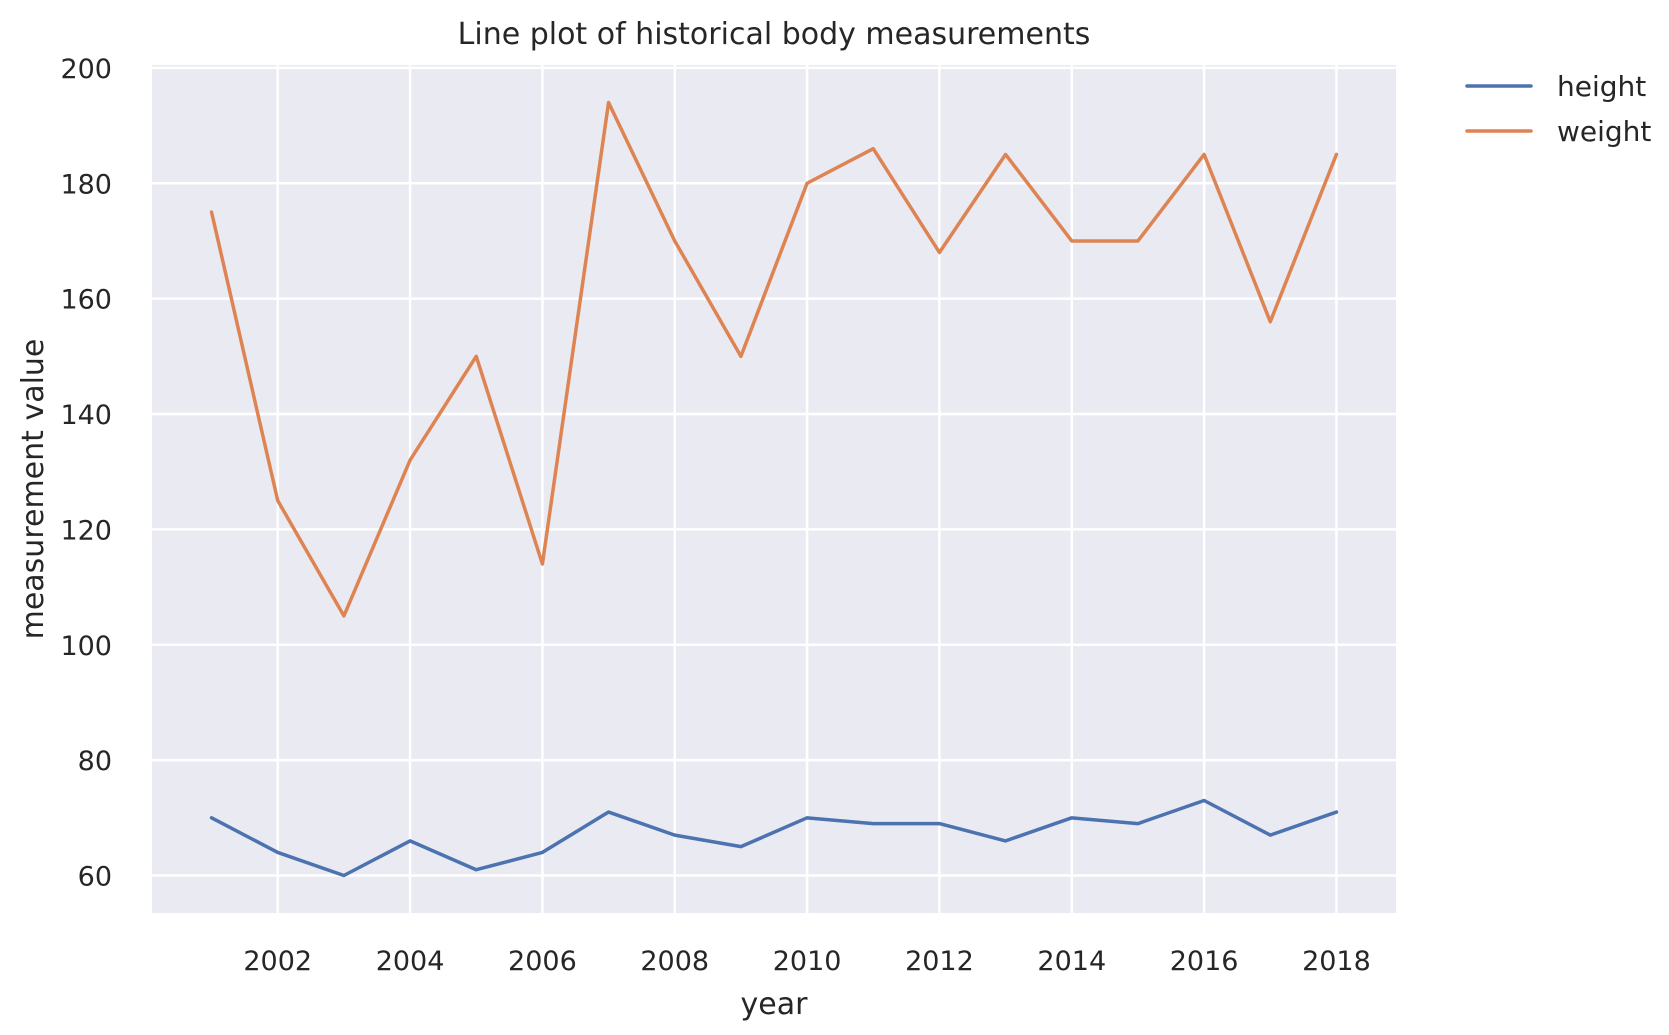  Describe the element at coordinates (95, 877) in the screenshot. I see `y-tick-label: 60` at that location.